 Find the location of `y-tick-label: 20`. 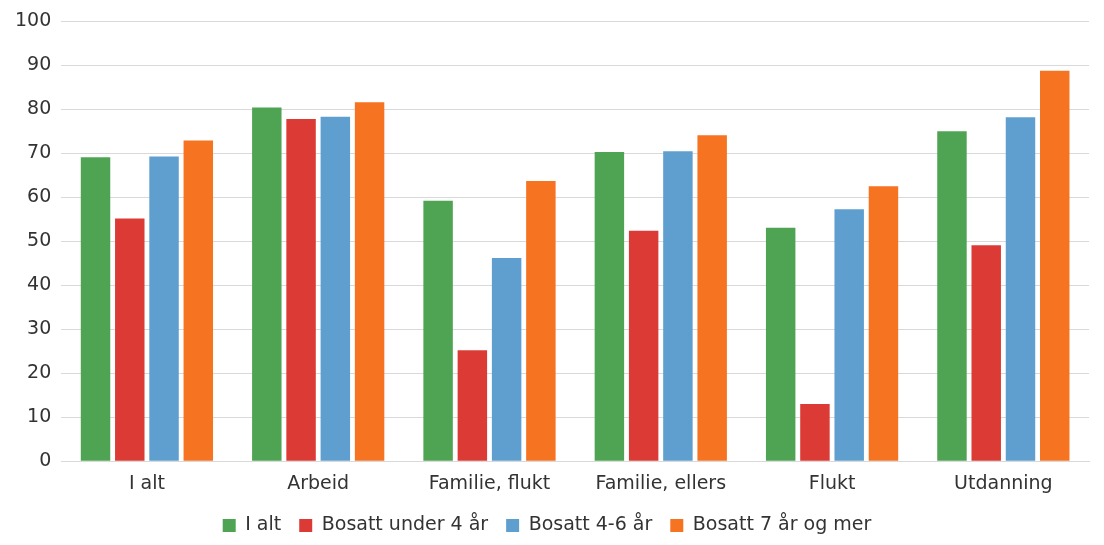

y-tick-label: 20 is located at coordinates (39, 371).